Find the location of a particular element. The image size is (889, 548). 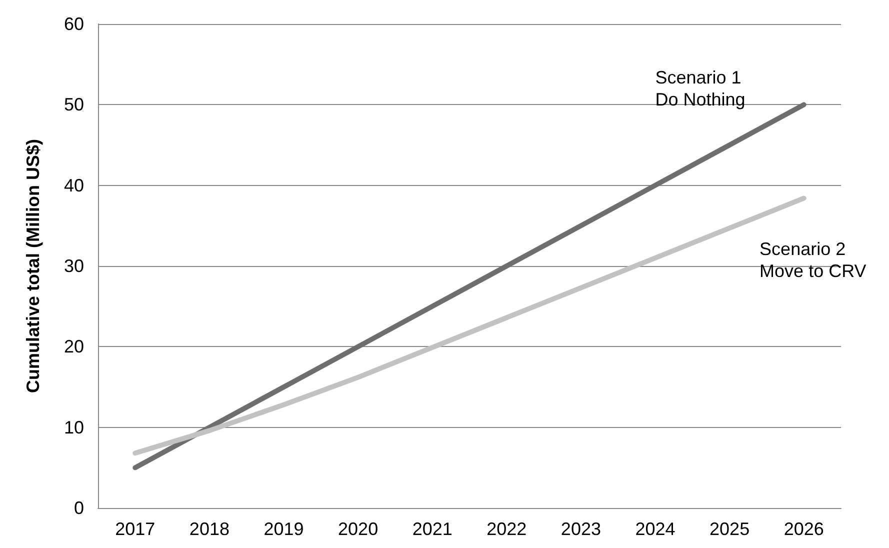

y-tick-label: 10 is located at coordinates (74, 427).